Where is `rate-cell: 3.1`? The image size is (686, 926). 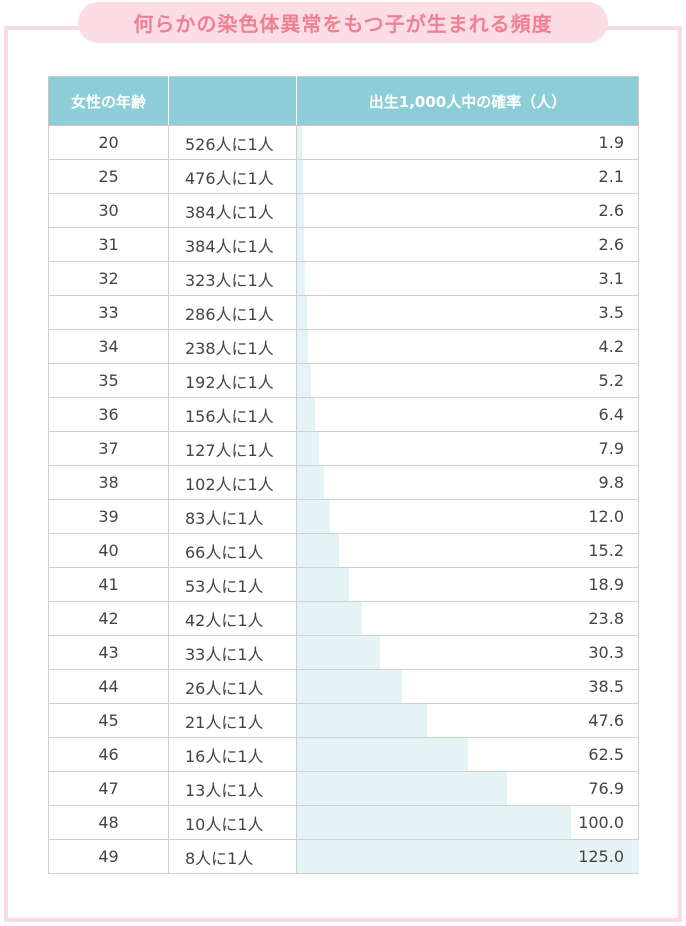 rate-cell: 3.1 is located at coordinates (467, 278).